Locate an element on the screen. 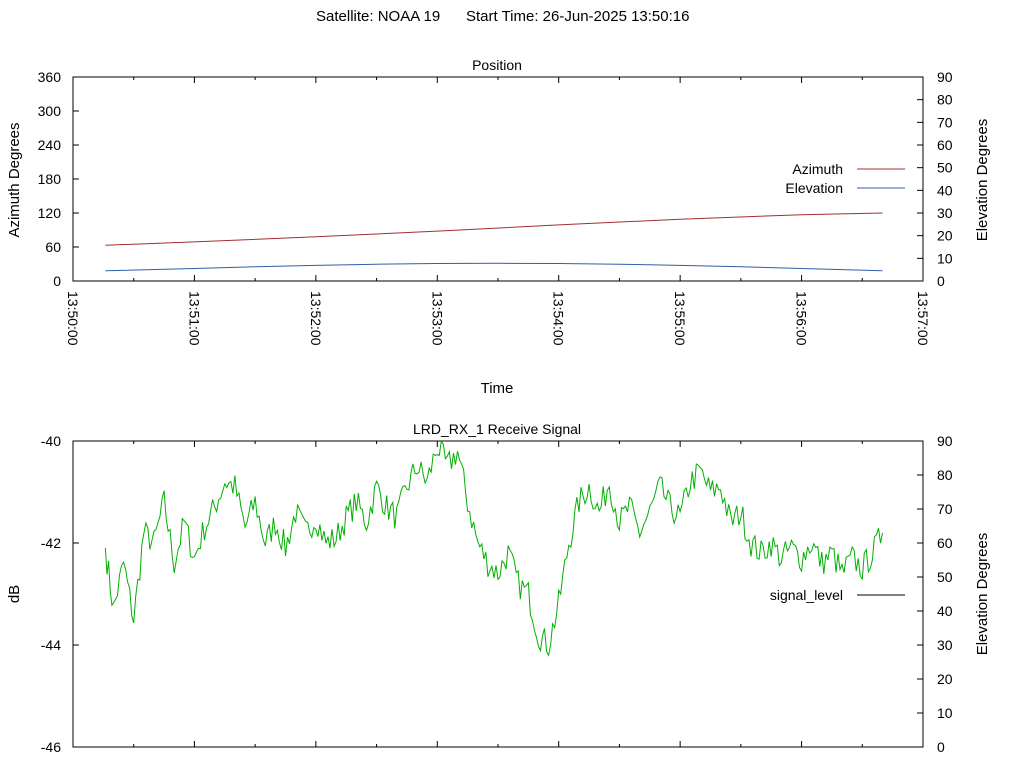 The width and height of the screenshot is (1024, 768). signal-y2-axis-label: Elevation Degrees is located at coordinates (982, 594).